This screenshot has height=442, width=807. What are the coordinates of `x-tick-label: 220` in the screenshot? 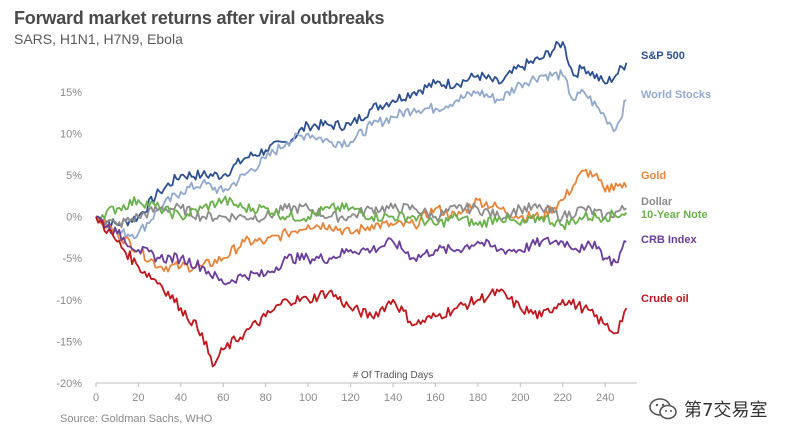 It's located at (563, 398).